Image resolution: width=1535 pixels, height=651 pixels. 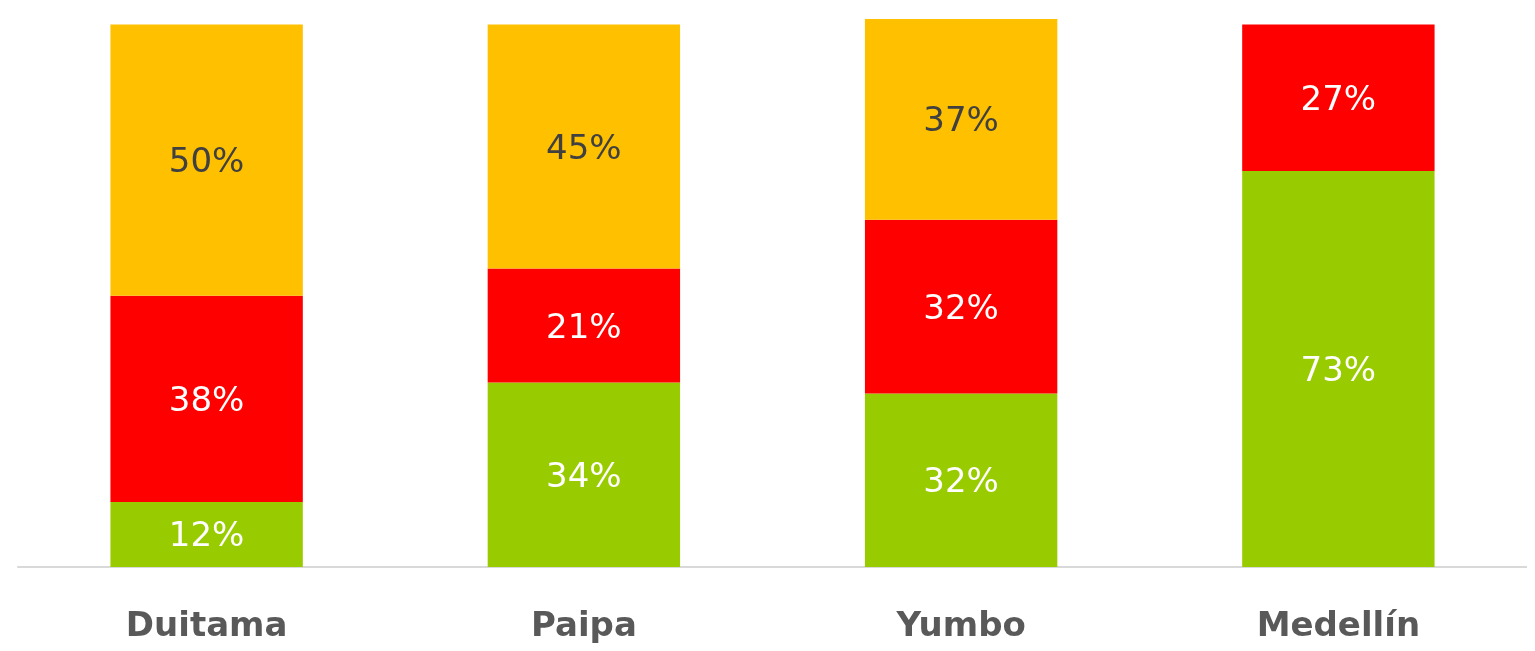 I want to click on data-label: 38%, so click(x=206, y=398).